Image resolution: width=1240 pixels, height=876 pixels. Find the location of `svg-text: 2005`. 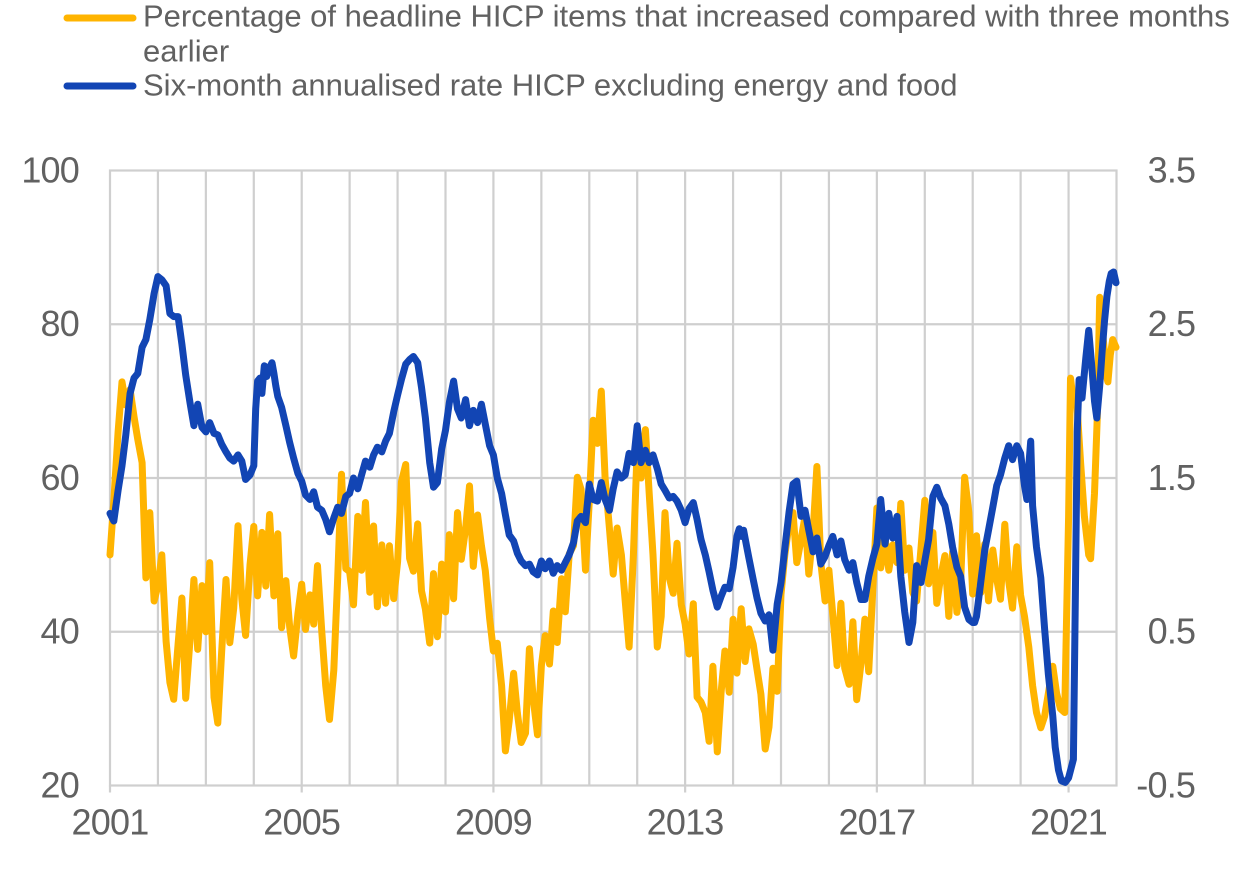

svg-text: 2005 is located at coordinates (301, 822).